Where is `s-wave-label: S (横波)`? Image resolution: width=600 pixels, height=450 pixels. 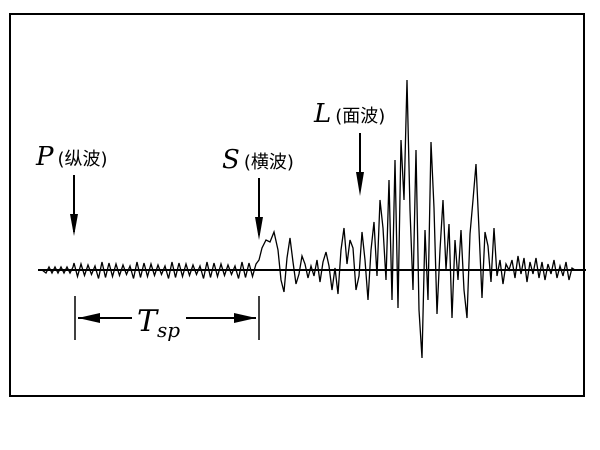
s-wave-label: S (横波) is located at coordinates (258, 160).